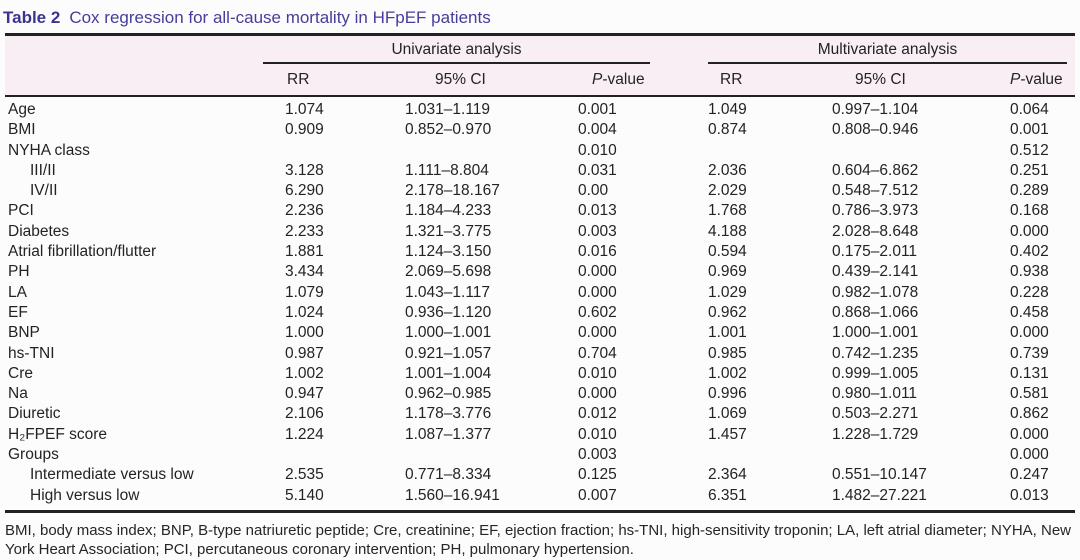 The width and height of the screenshot is (1080, 560). What do you see at coordinates (597, 312) in the screenshot?
I see `cell-uni-p: 0.602` at bounding box center [597, 312].